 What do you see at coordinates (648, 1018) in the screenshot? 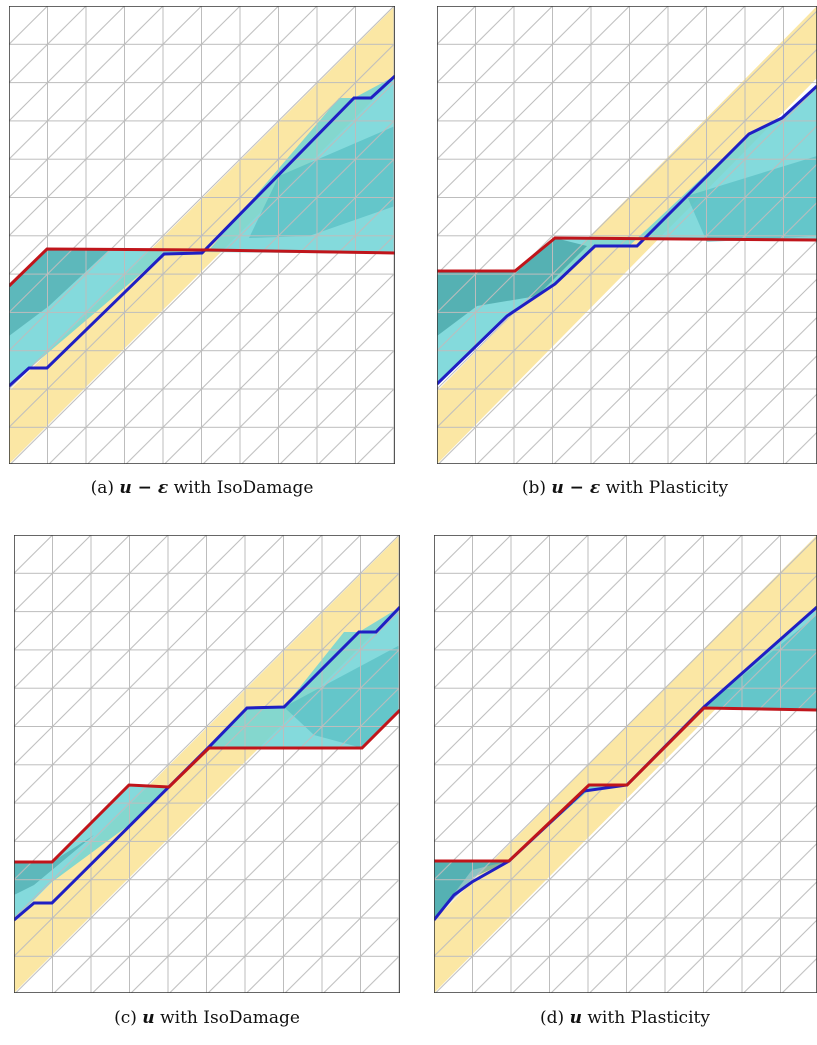
I see `caption-d-model: with Plasticity` at bounding box center [648, 1018].